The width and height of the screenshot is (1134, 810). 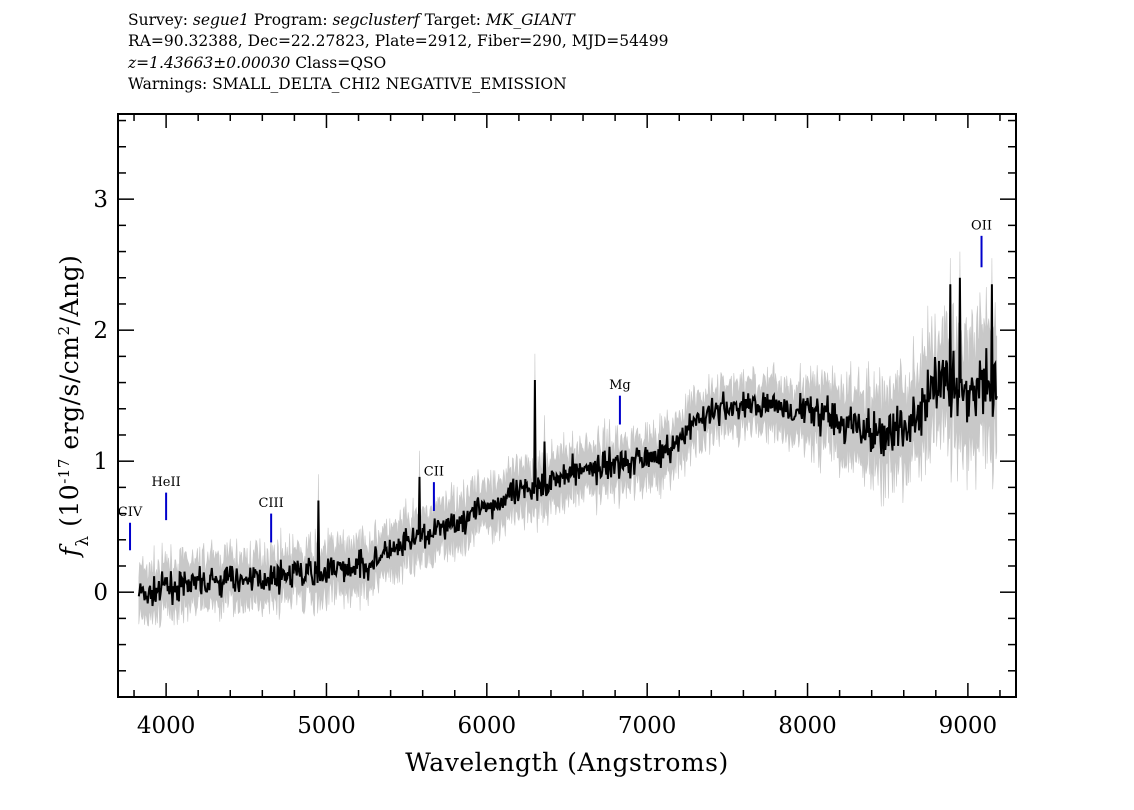 I want to click on header-line-redshift: z=1.43663±0.00030 Class=QSO, so click(x=578, y=63).